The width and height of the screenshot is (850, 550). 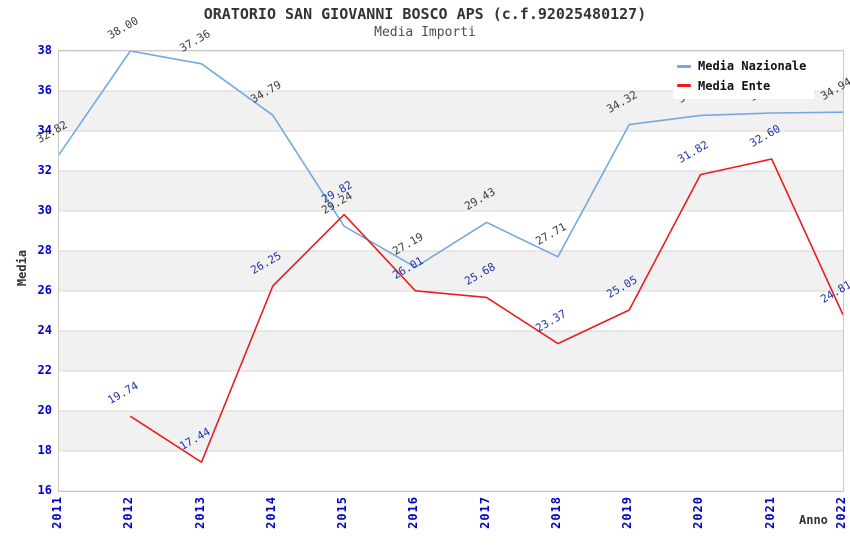 What do you see at coordinates (684, 66) in the screenshot?
I see `legend-swatch-media-nazionale` at bounding box center [684, 66].